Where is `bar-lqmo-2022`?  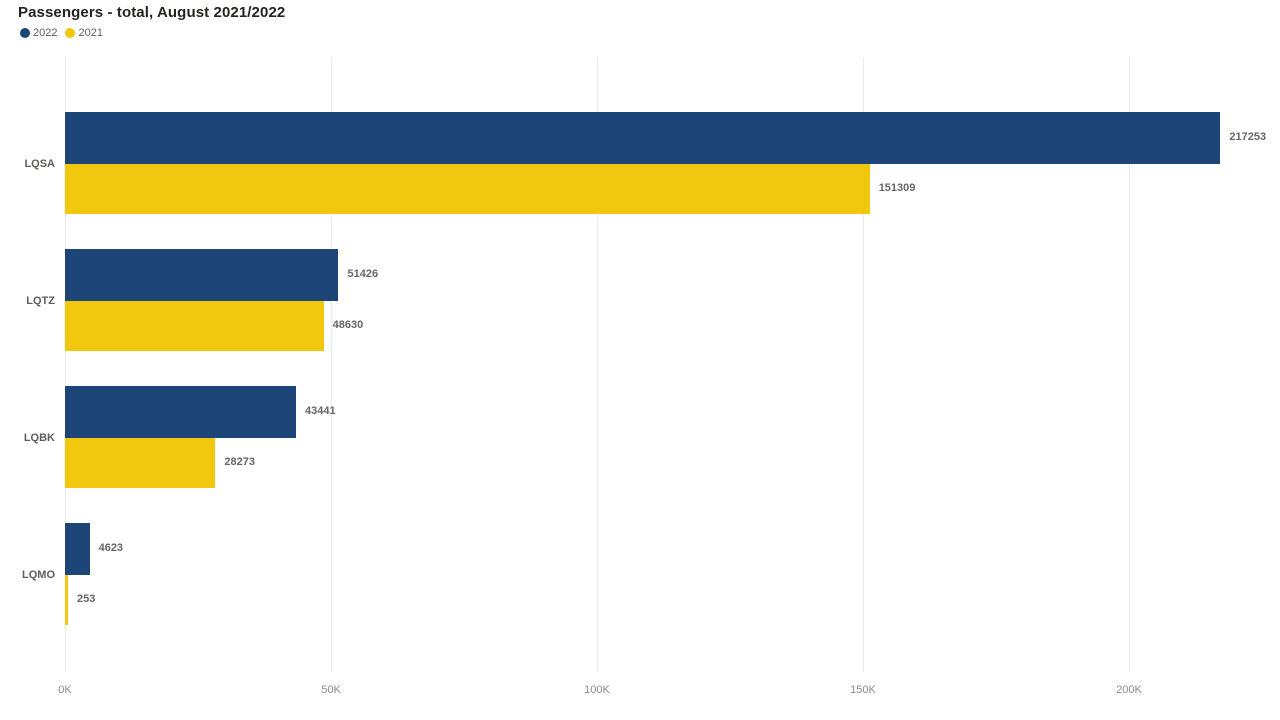 bar-lqmo-2022 is located at coordinates (77, 549).